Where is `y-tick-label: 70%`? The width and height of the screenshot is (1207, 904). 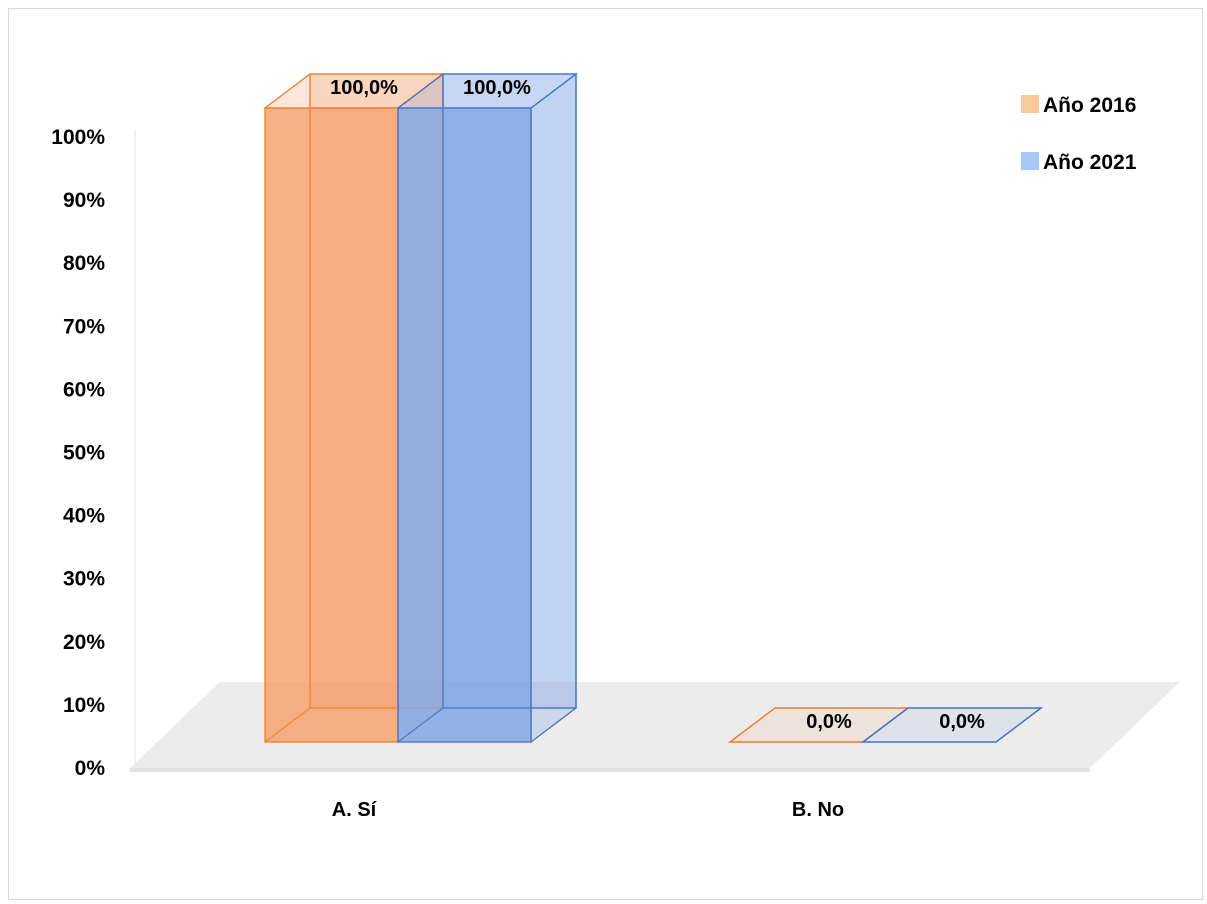
y-tick-label: 70% is located at coordinates (84, 326).